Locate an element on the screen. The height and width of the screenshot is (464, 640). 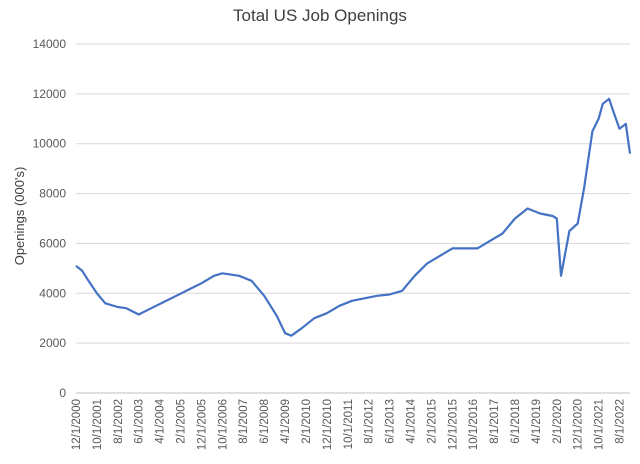
x-tick-label: 6/1/2003 is located at coordinates (140, 421).